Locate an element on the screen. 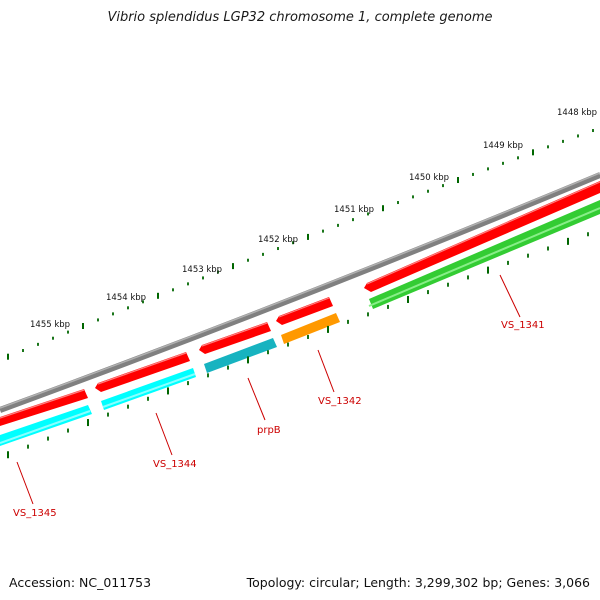 The image size is (600, 600). feature-prpb-teal is located at coordinates (240, 355).